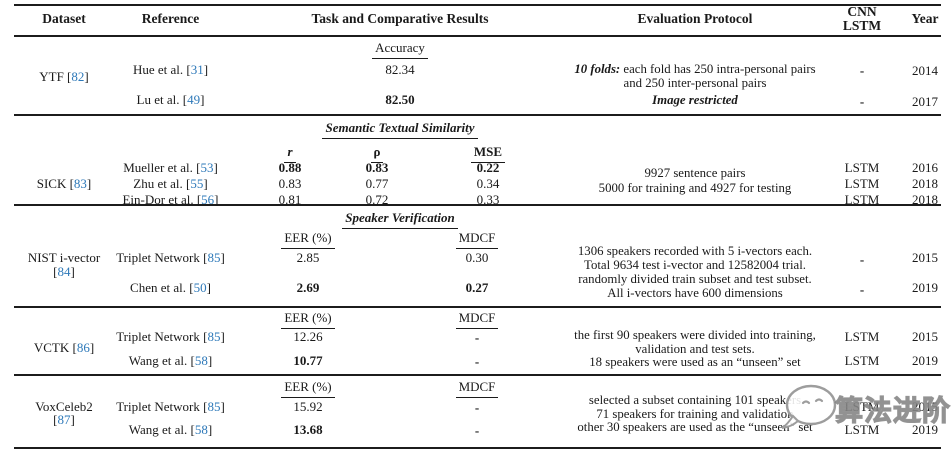  What do you see at coordinates (477, 115) in the screenshot?
I see `table-rule-ytf` at bounding box center [477, 115].